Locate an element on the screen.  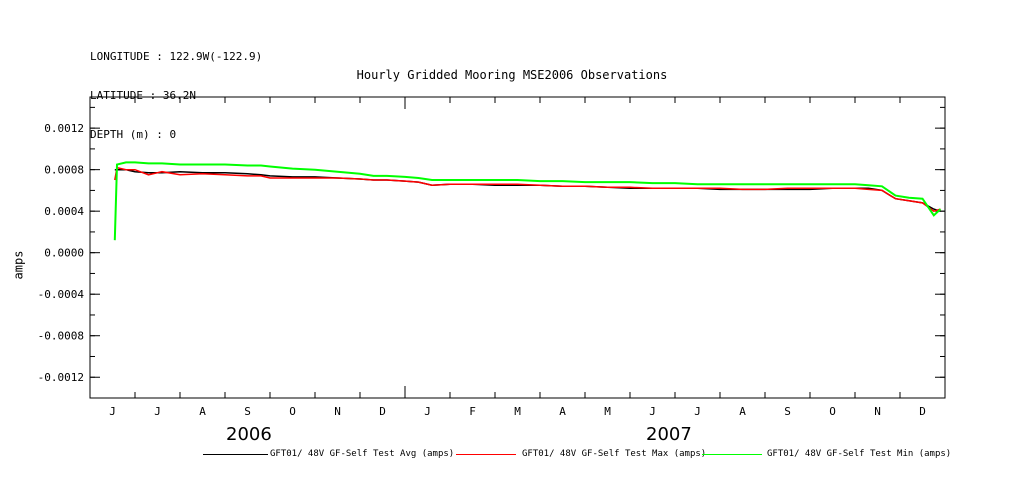
legend-swatch-min is located at coordinates (732, 454).